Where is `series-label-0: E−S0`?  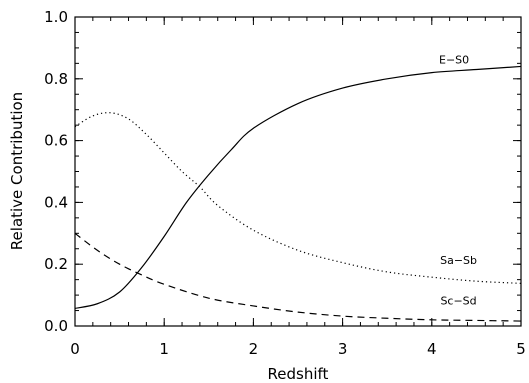
series-label-0: E−S0 is located at coordinates (454, 59).